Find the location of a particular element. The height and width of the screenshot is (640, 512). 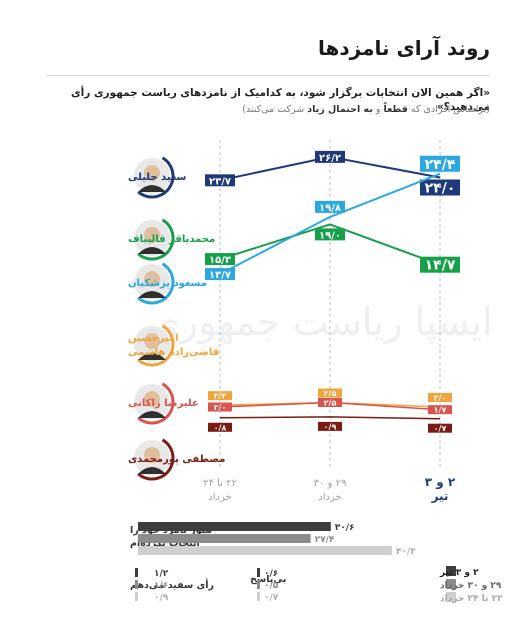

data-label: ۱۵/۳ is located at coordinates (220, 260).